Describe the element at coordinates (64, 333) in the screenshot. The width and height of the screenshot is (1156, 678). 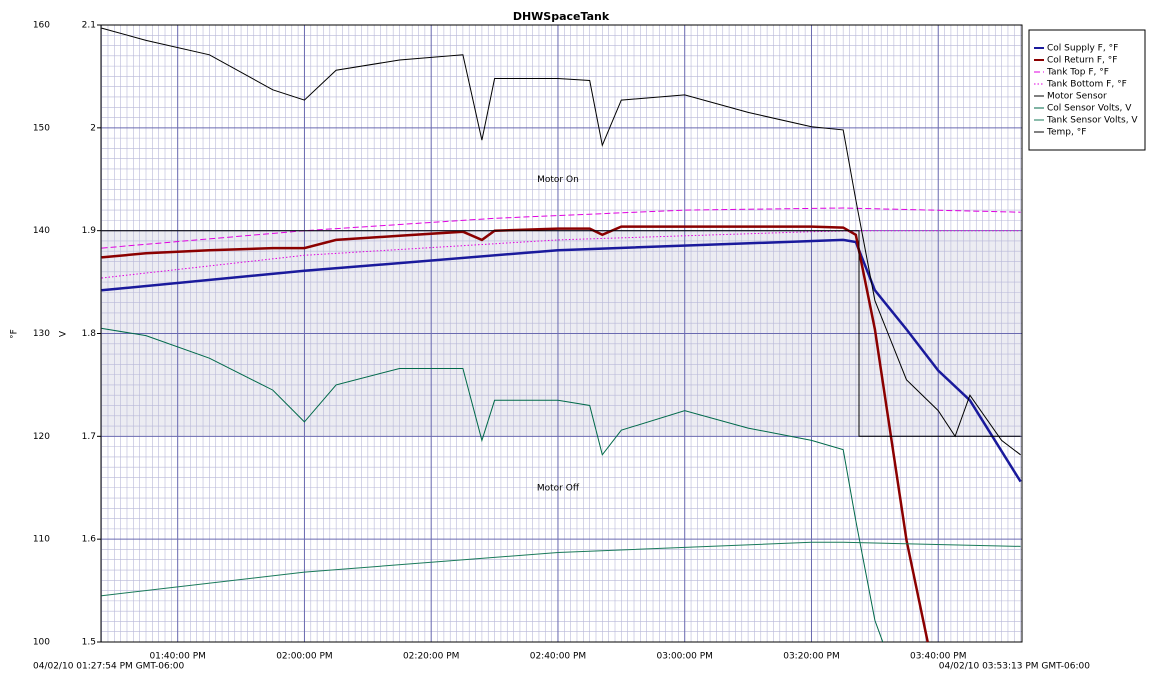
I see `y2-axis-label: V` at that location.